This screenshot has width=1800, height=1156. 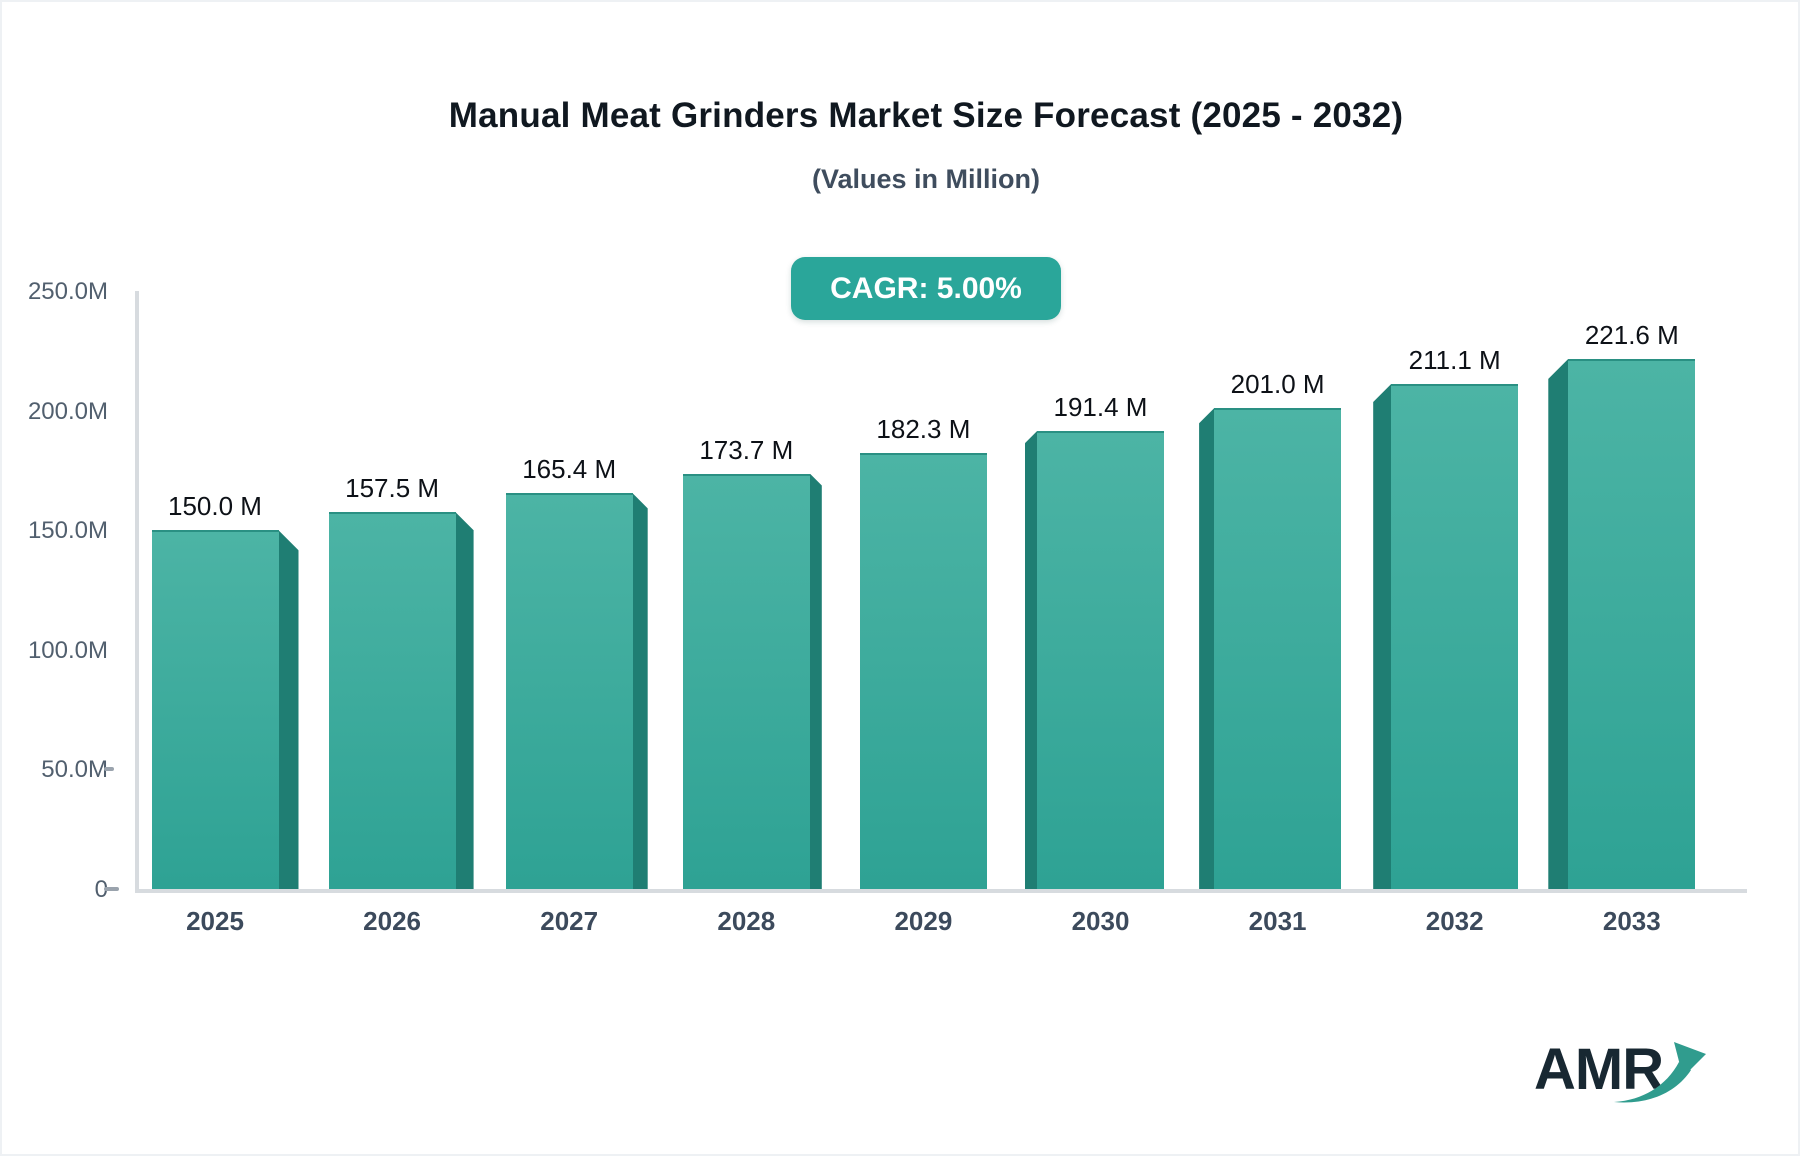 What do you see at coordinates (1455, 636) in the screenshot?
I see `bar-2032` at bounding box center [1455, 636].